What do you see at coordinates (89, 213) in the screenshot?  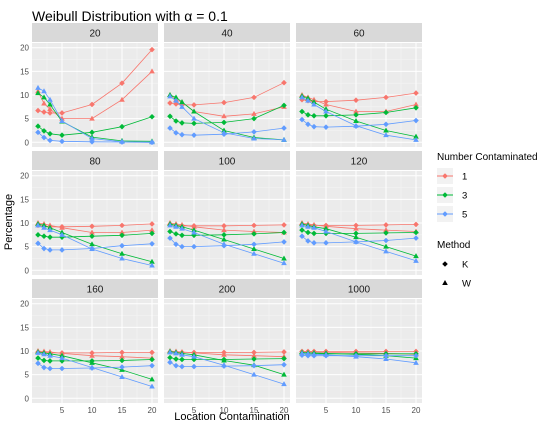 I see `facet-panel-80: 80 0 5 10 15 20` at bounding box center [89, 213].